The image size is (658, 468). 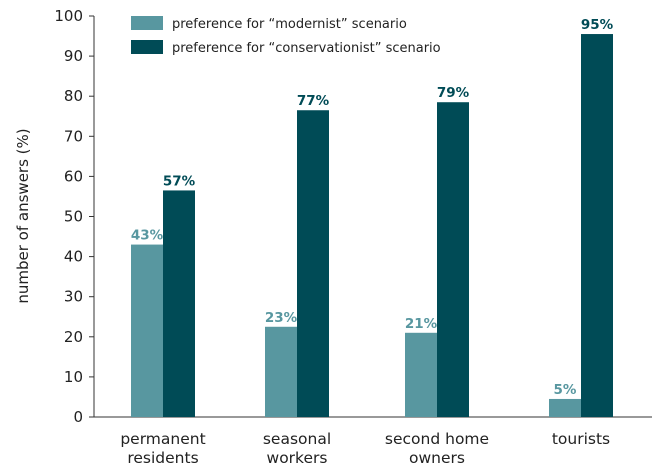 I want to click on legend-label-1: preference for “modernist” scenario, so click(x=289, y=24).